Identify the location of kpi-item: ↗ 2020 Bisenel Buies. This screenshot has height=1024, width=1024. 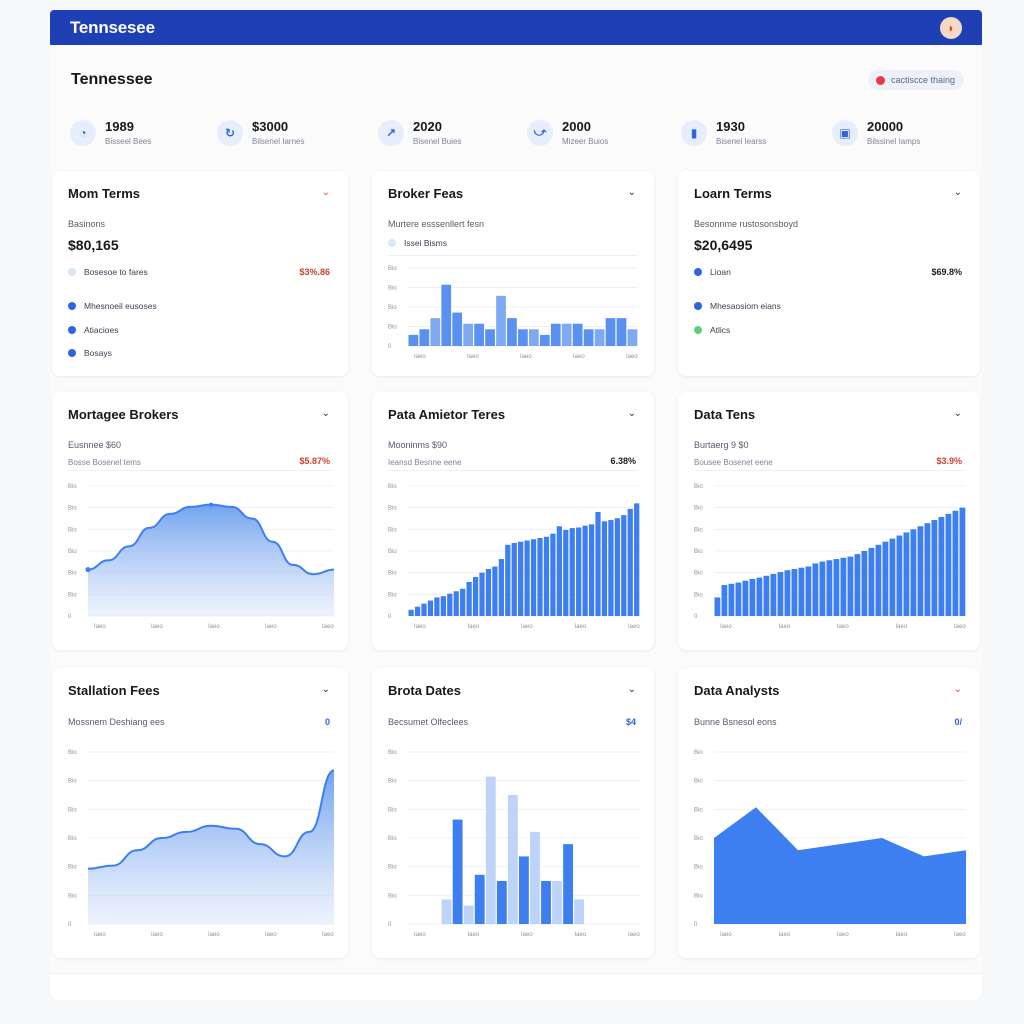
(419, 132).